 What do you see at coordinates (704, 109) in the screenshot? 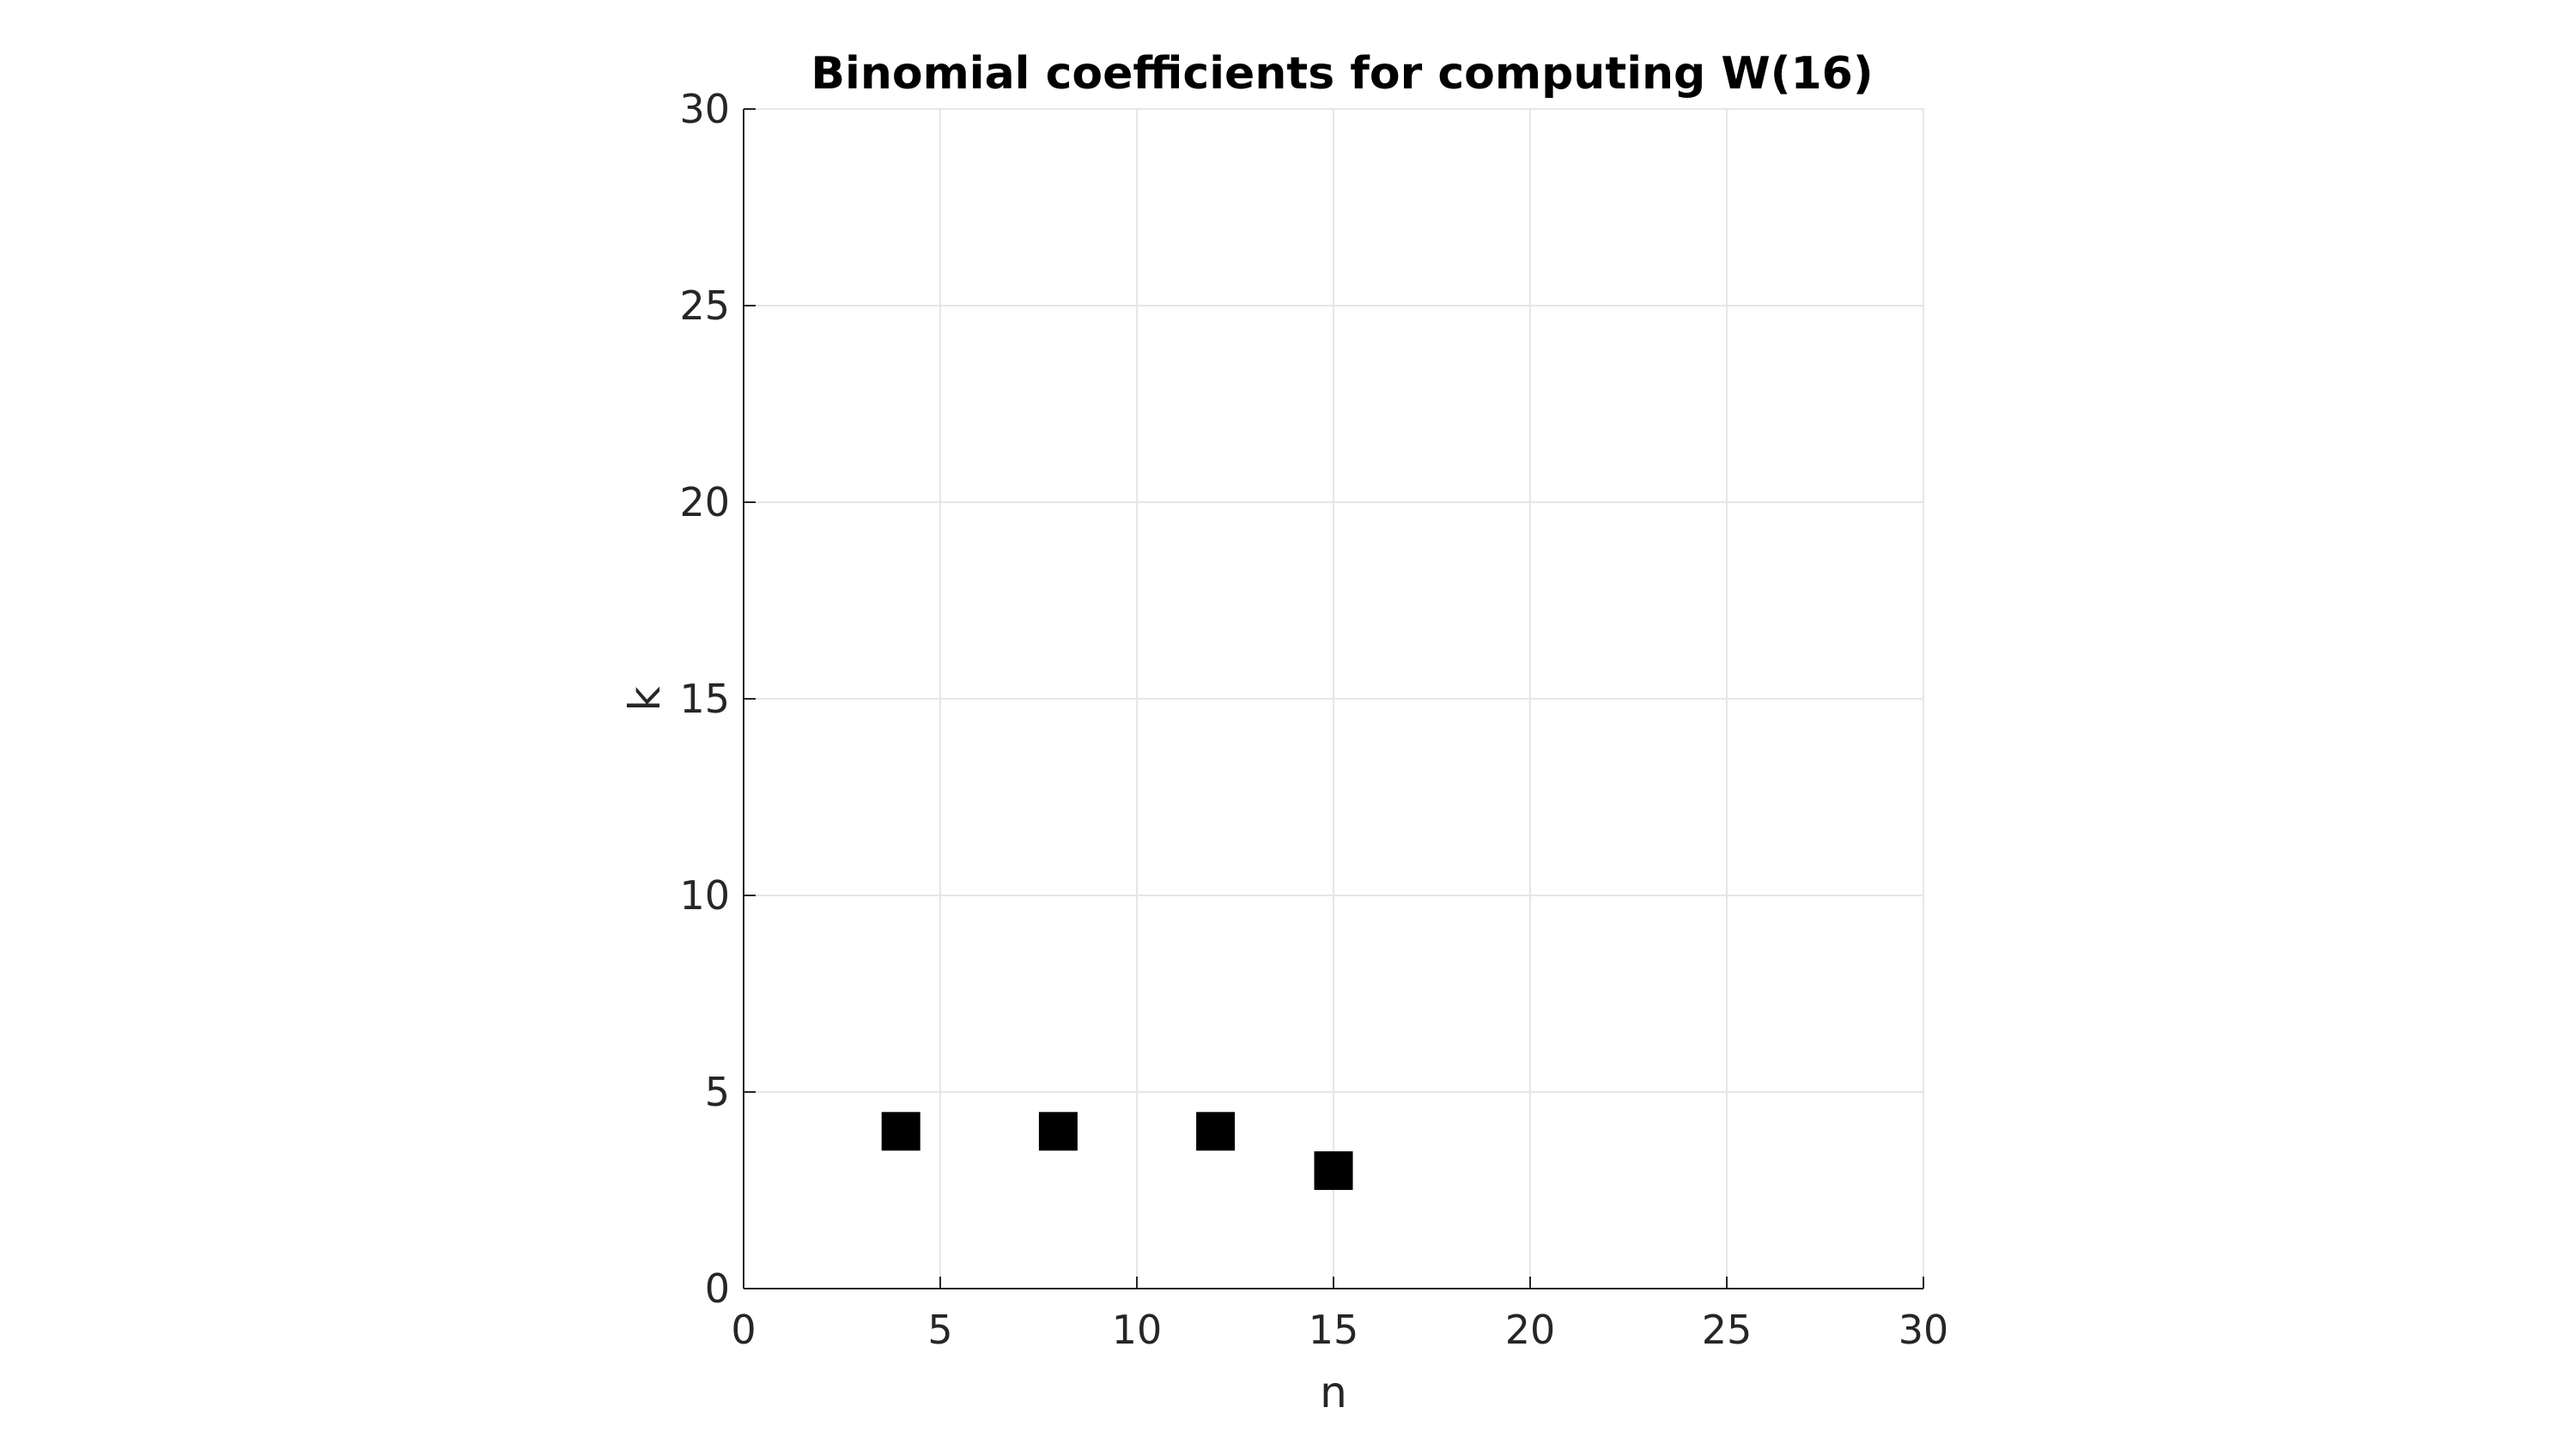
I see `y-tick-label: 30` at bounding box center [704, 109].